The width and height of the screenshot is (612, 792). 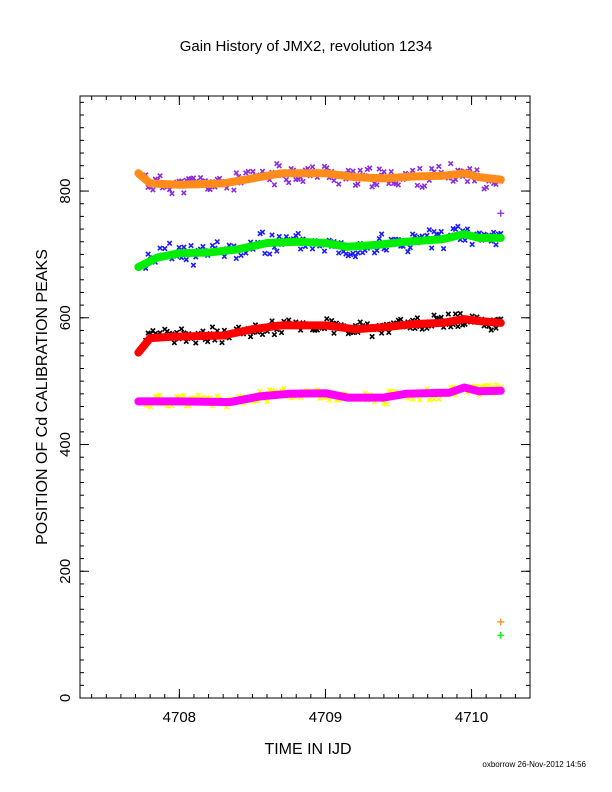 I want to click on x-tick-label: 4710, so click(x=471, y=717).